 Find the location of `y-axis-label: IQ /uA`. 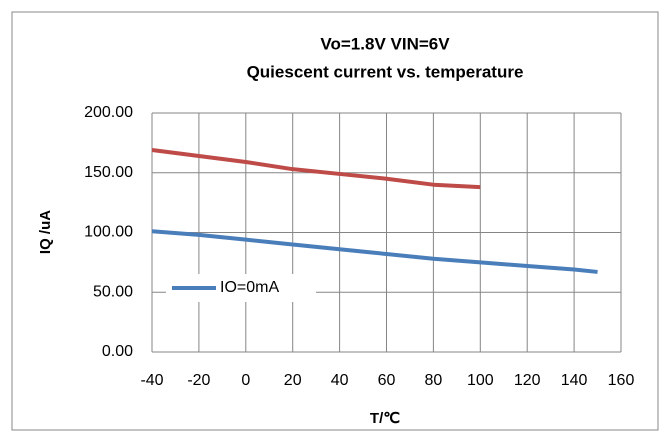

y-axis-label: IQ /uA is located at coordinates (45, 232).